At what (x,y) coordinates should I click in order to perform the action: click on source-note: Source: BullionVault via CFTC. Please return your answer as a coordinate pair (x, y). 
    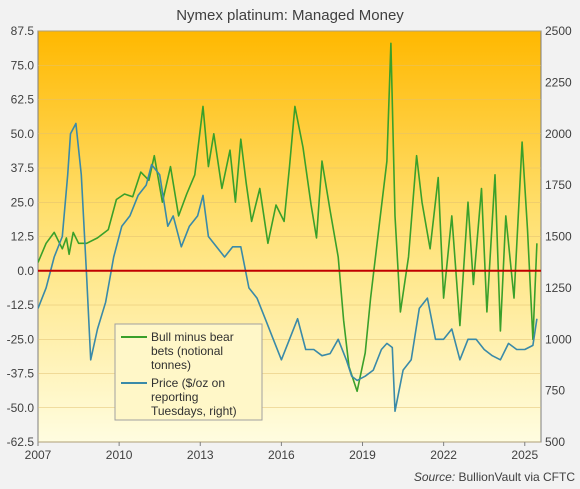
    Looking at the image, I should click on (495, 477).